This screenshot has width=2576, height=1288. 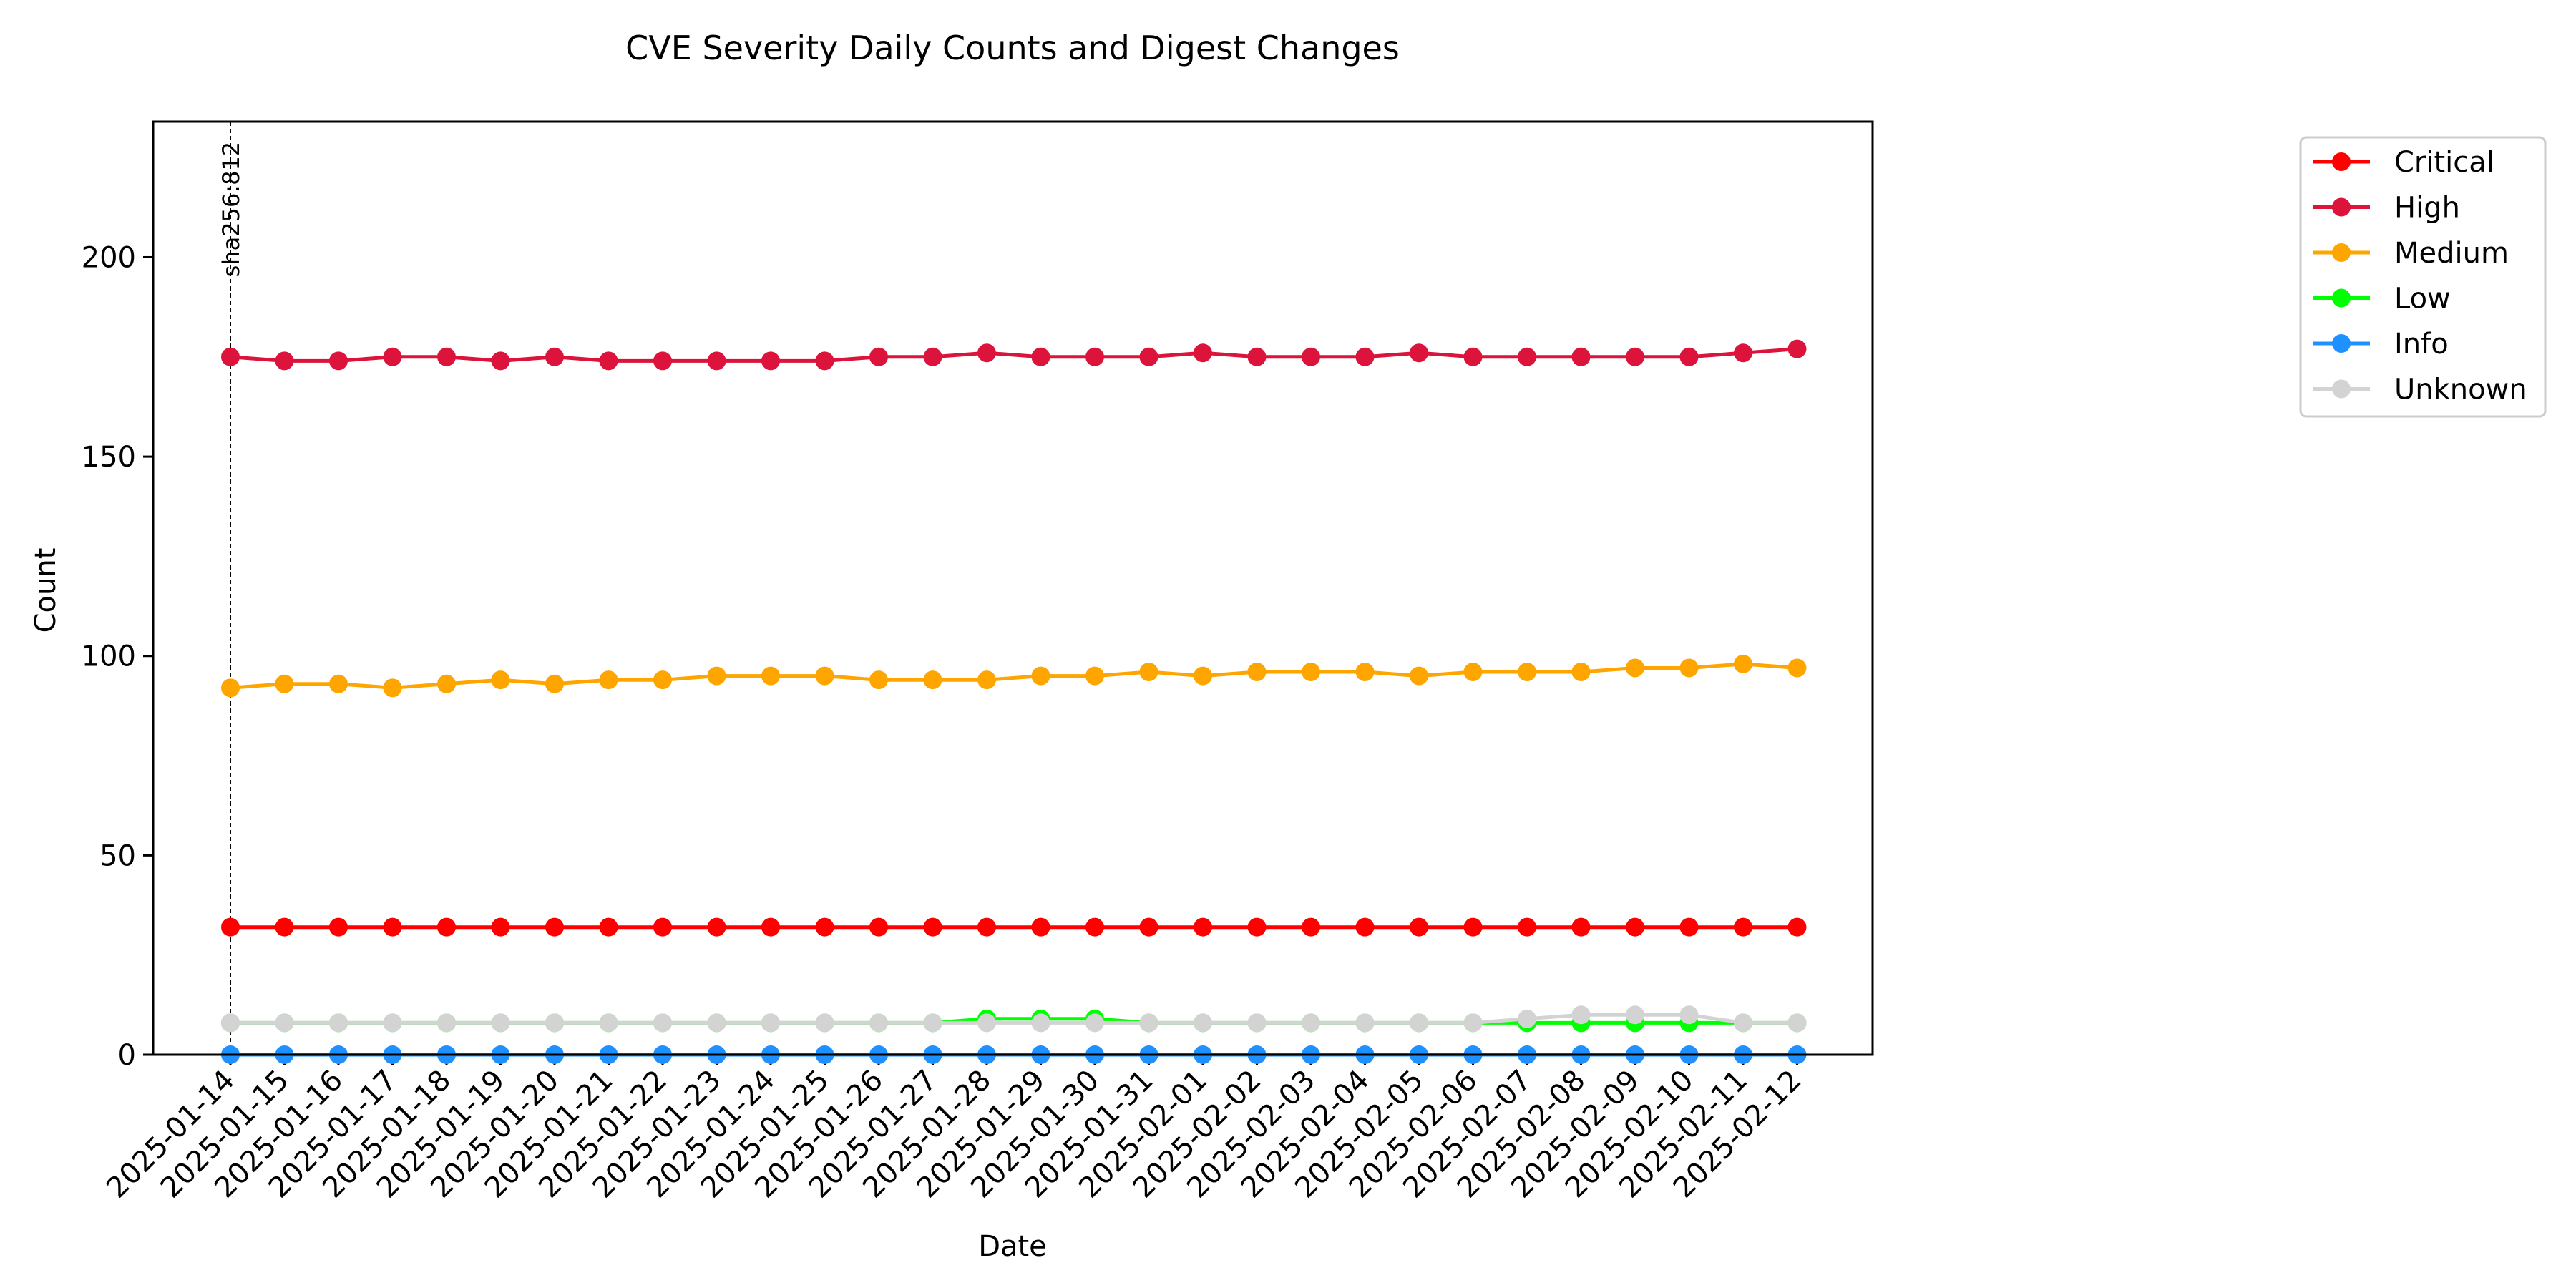 I want to click on y-tick-label: 0, so click(x=127, y=1055).